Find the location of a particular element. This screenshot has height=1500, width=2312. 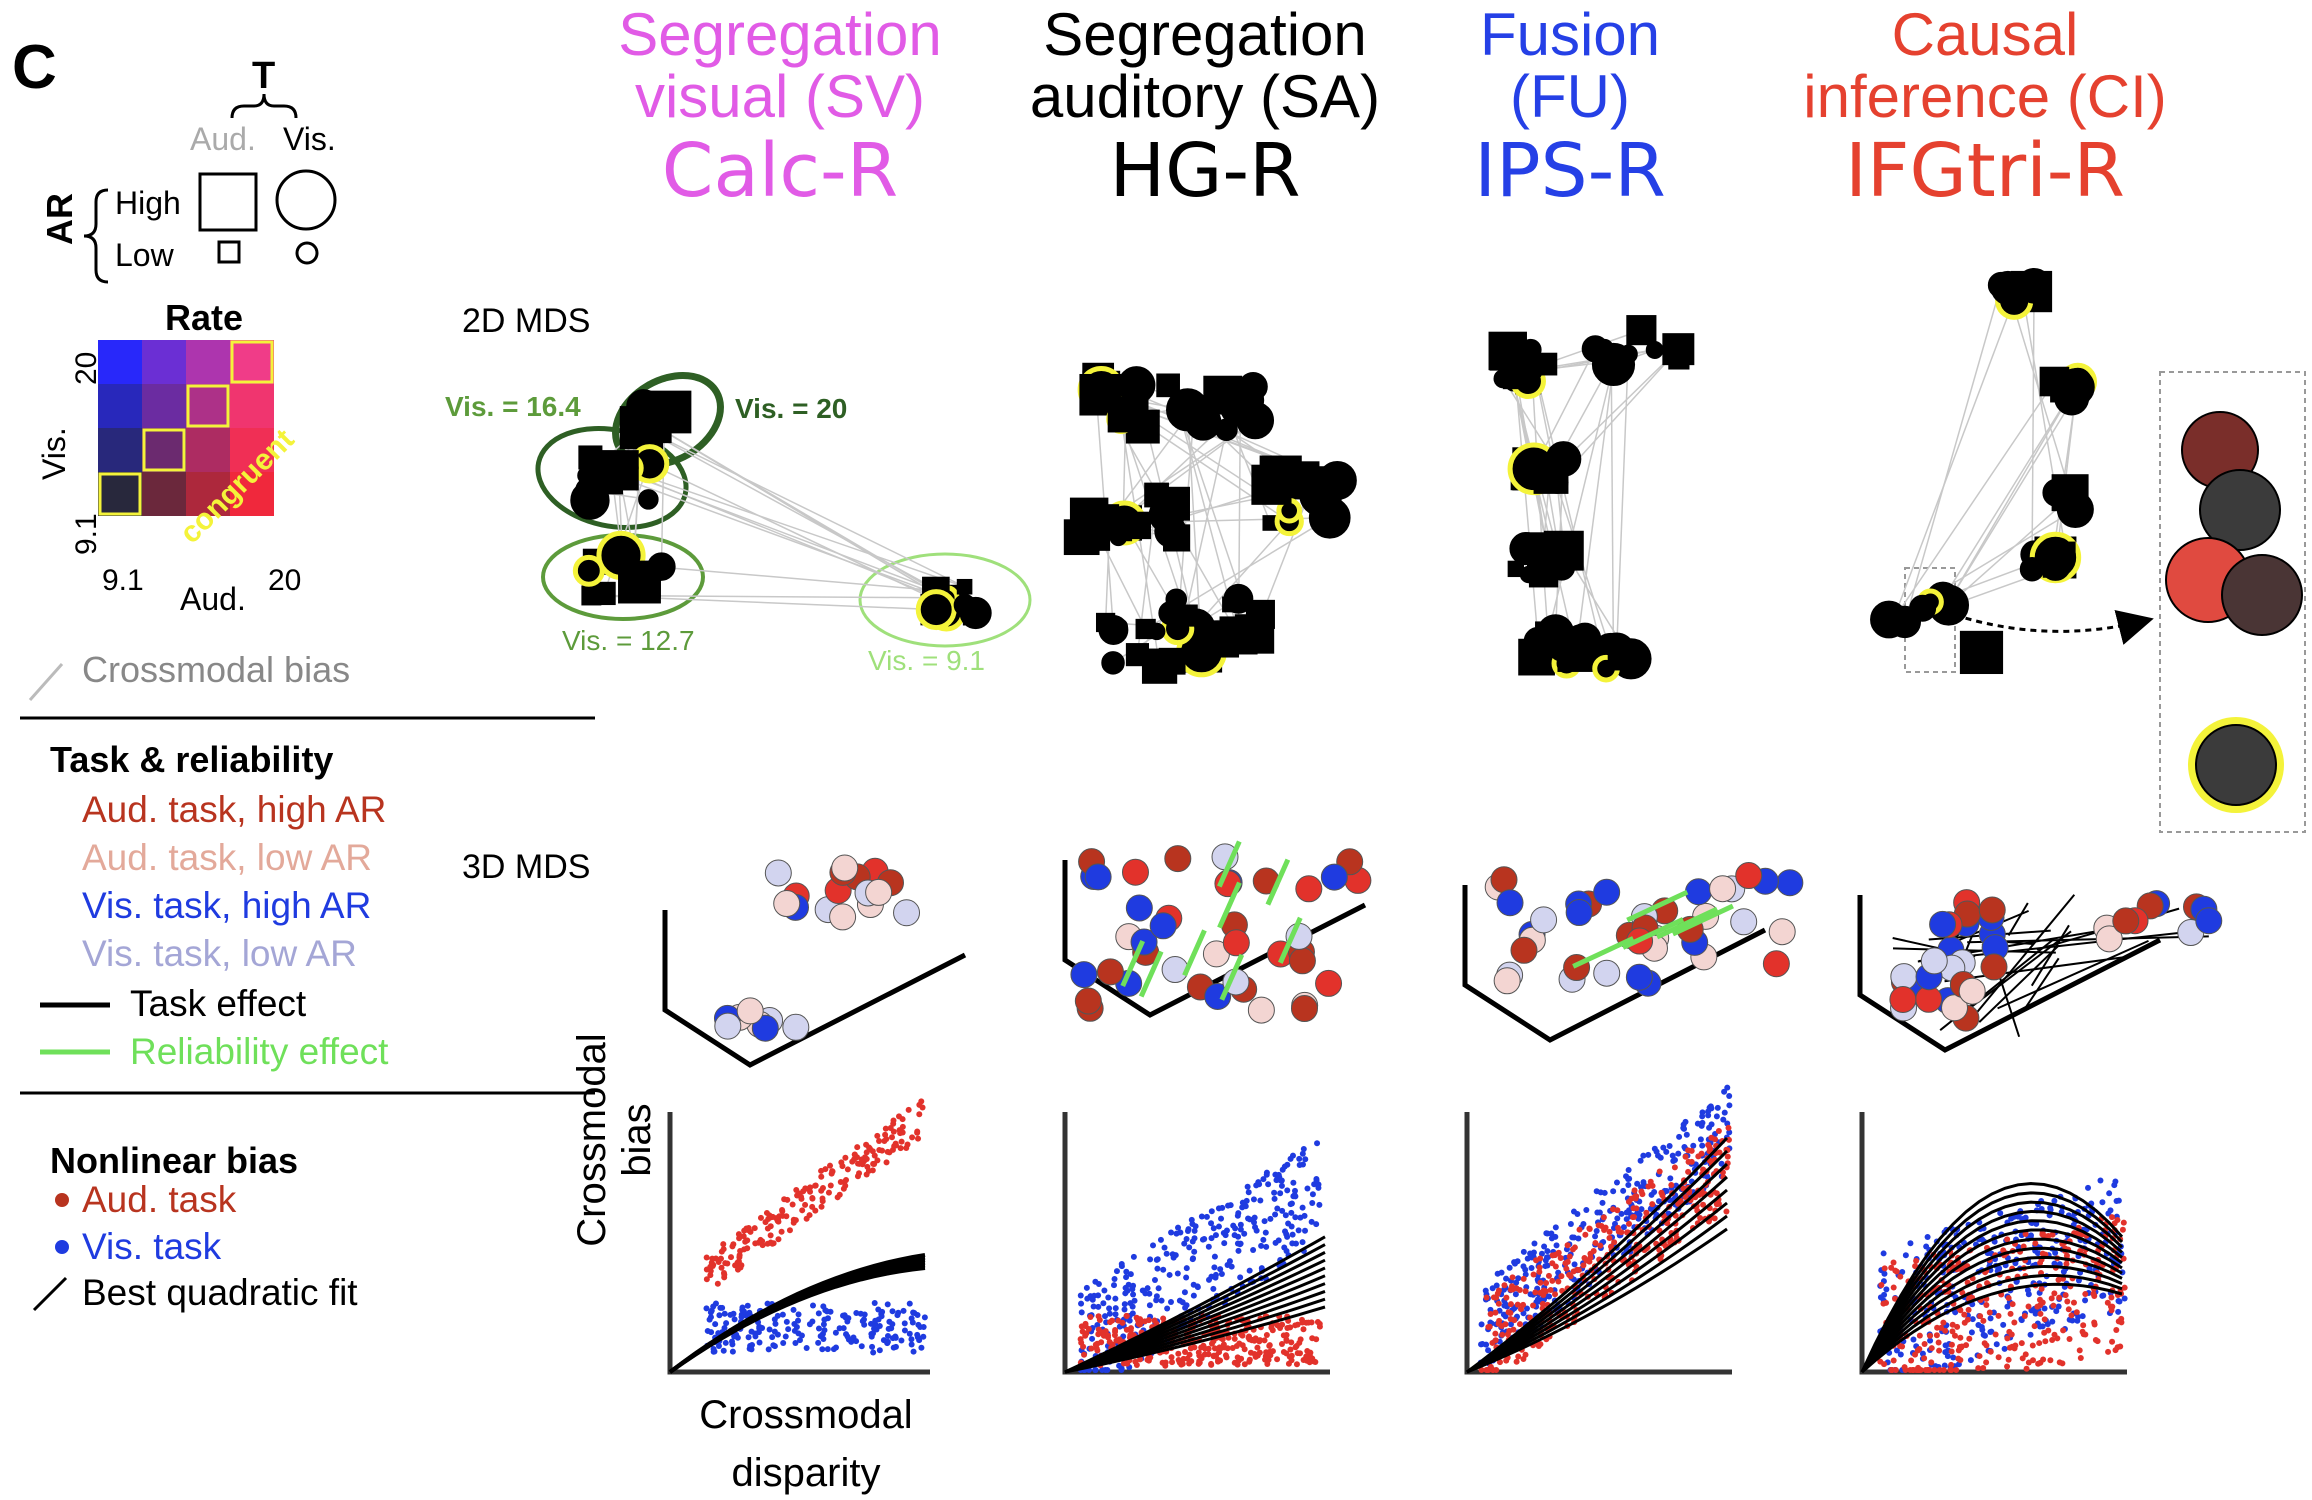

rate-title: Rate is located at coordinates (204, 317).